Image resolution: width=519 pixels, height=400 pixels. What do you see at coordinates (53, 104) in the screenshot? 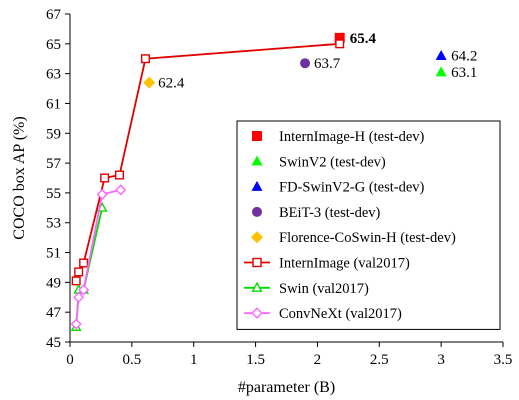
I see `y-tick-label: 61` at bounding box center [53, 104].